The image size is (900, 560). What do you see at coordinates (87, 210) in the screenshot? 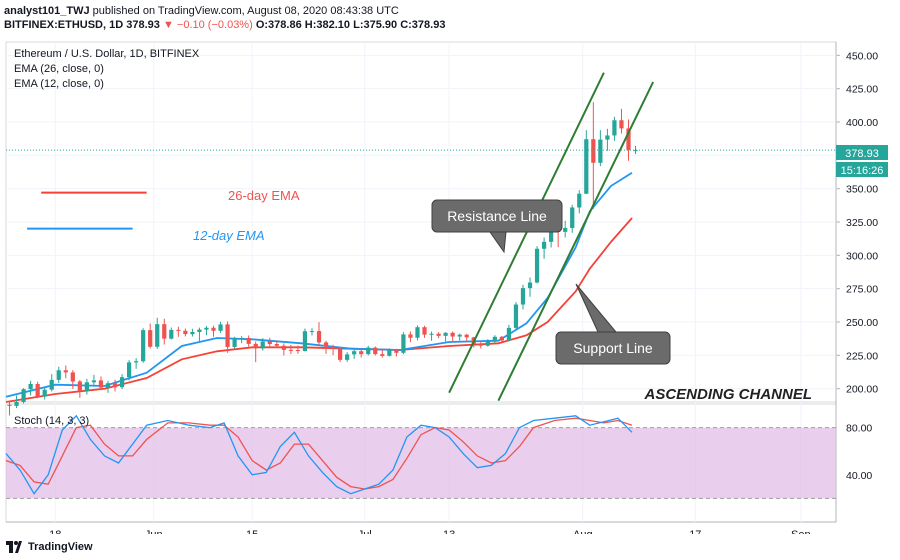
I see `ema-legend-swatches` at bounding box center [87, 210].